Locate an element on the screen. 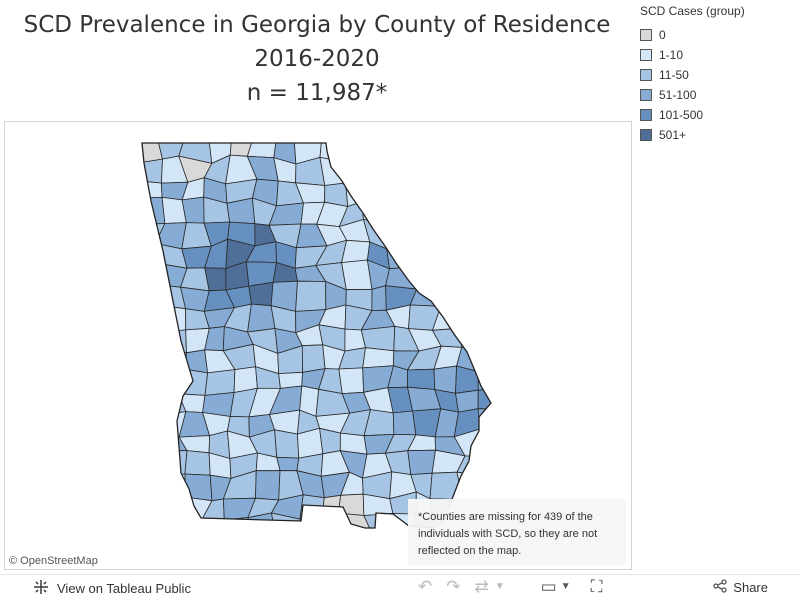 This screenshot has width=800, height=601. redo-icon: ↷ is located at coordinates (453, 586).